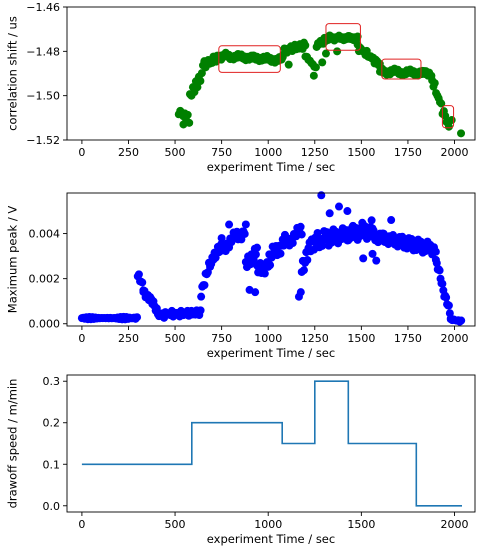 The width and height of the screenshot is (487, 550). What do you see at coordinates (52, 381) in the screenshot?
I see `y-tick-label: 0.3` at bounding box center [52, 381].